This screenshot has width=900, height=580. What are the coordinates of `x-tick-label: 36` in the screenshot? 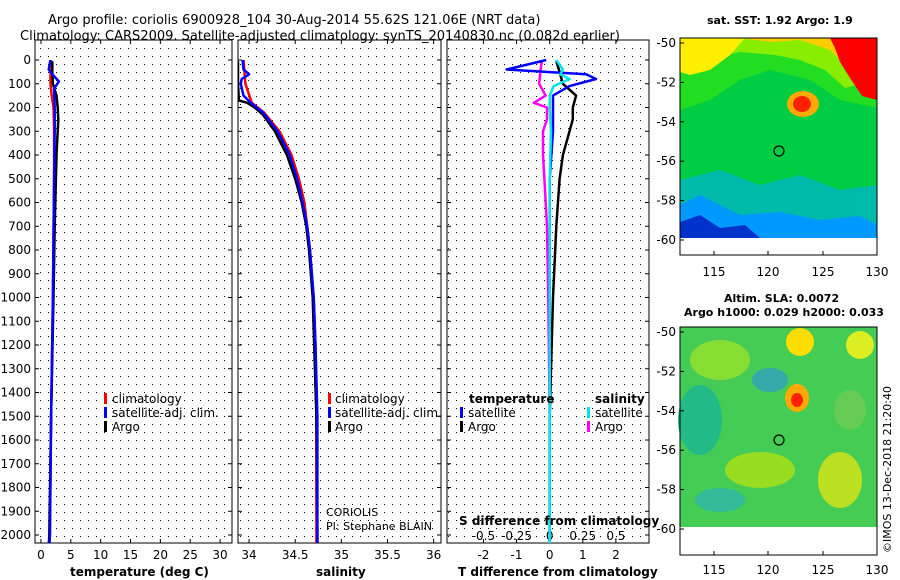 It's located at (433, 555).